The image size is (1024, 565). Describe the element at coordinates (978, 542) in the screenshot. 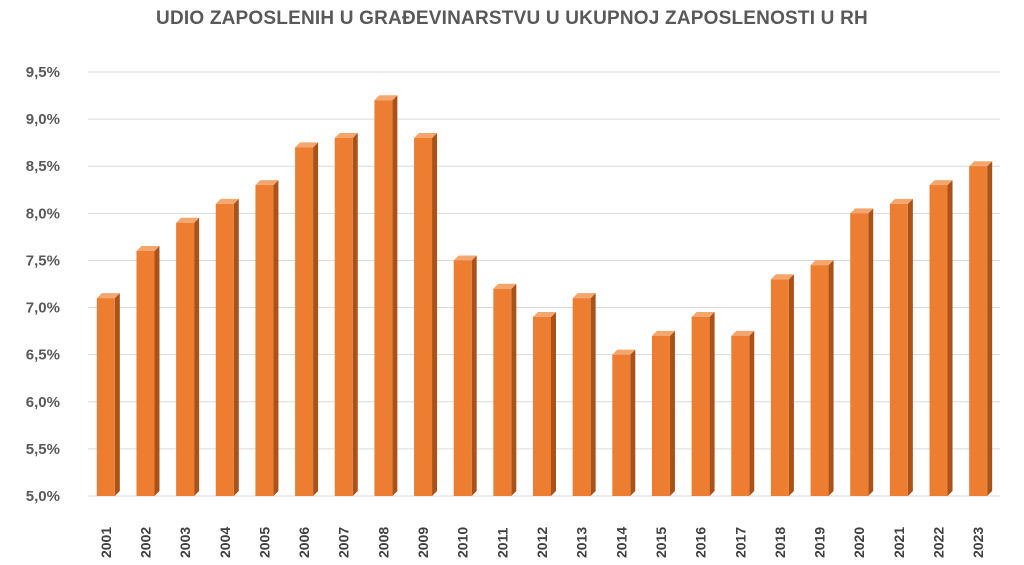

I see `x-tick-label: 2023` at that location.